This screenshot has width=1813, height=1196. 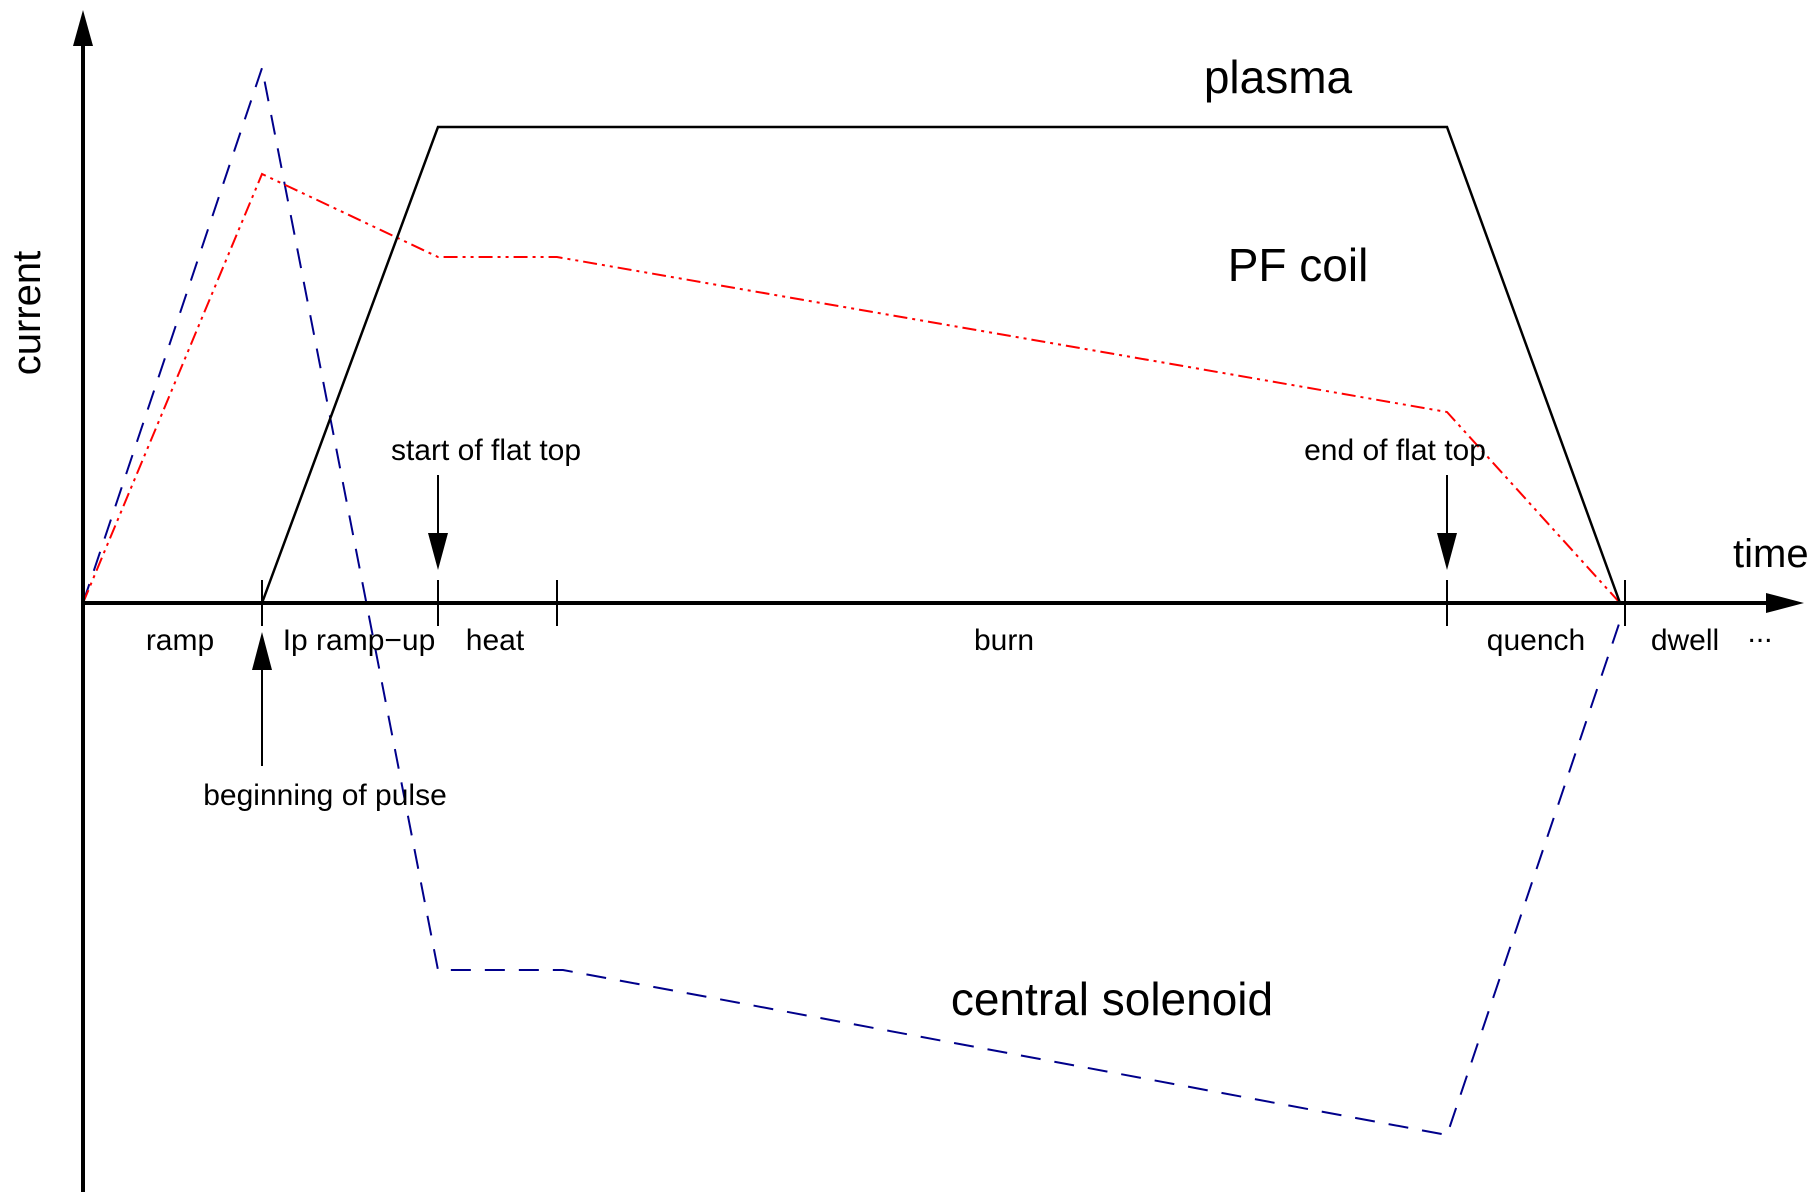 What do you see at coordinates (495, 640) in the screenshot?
I see `phase-label-heat: heat` at bounding box center [495, 640].